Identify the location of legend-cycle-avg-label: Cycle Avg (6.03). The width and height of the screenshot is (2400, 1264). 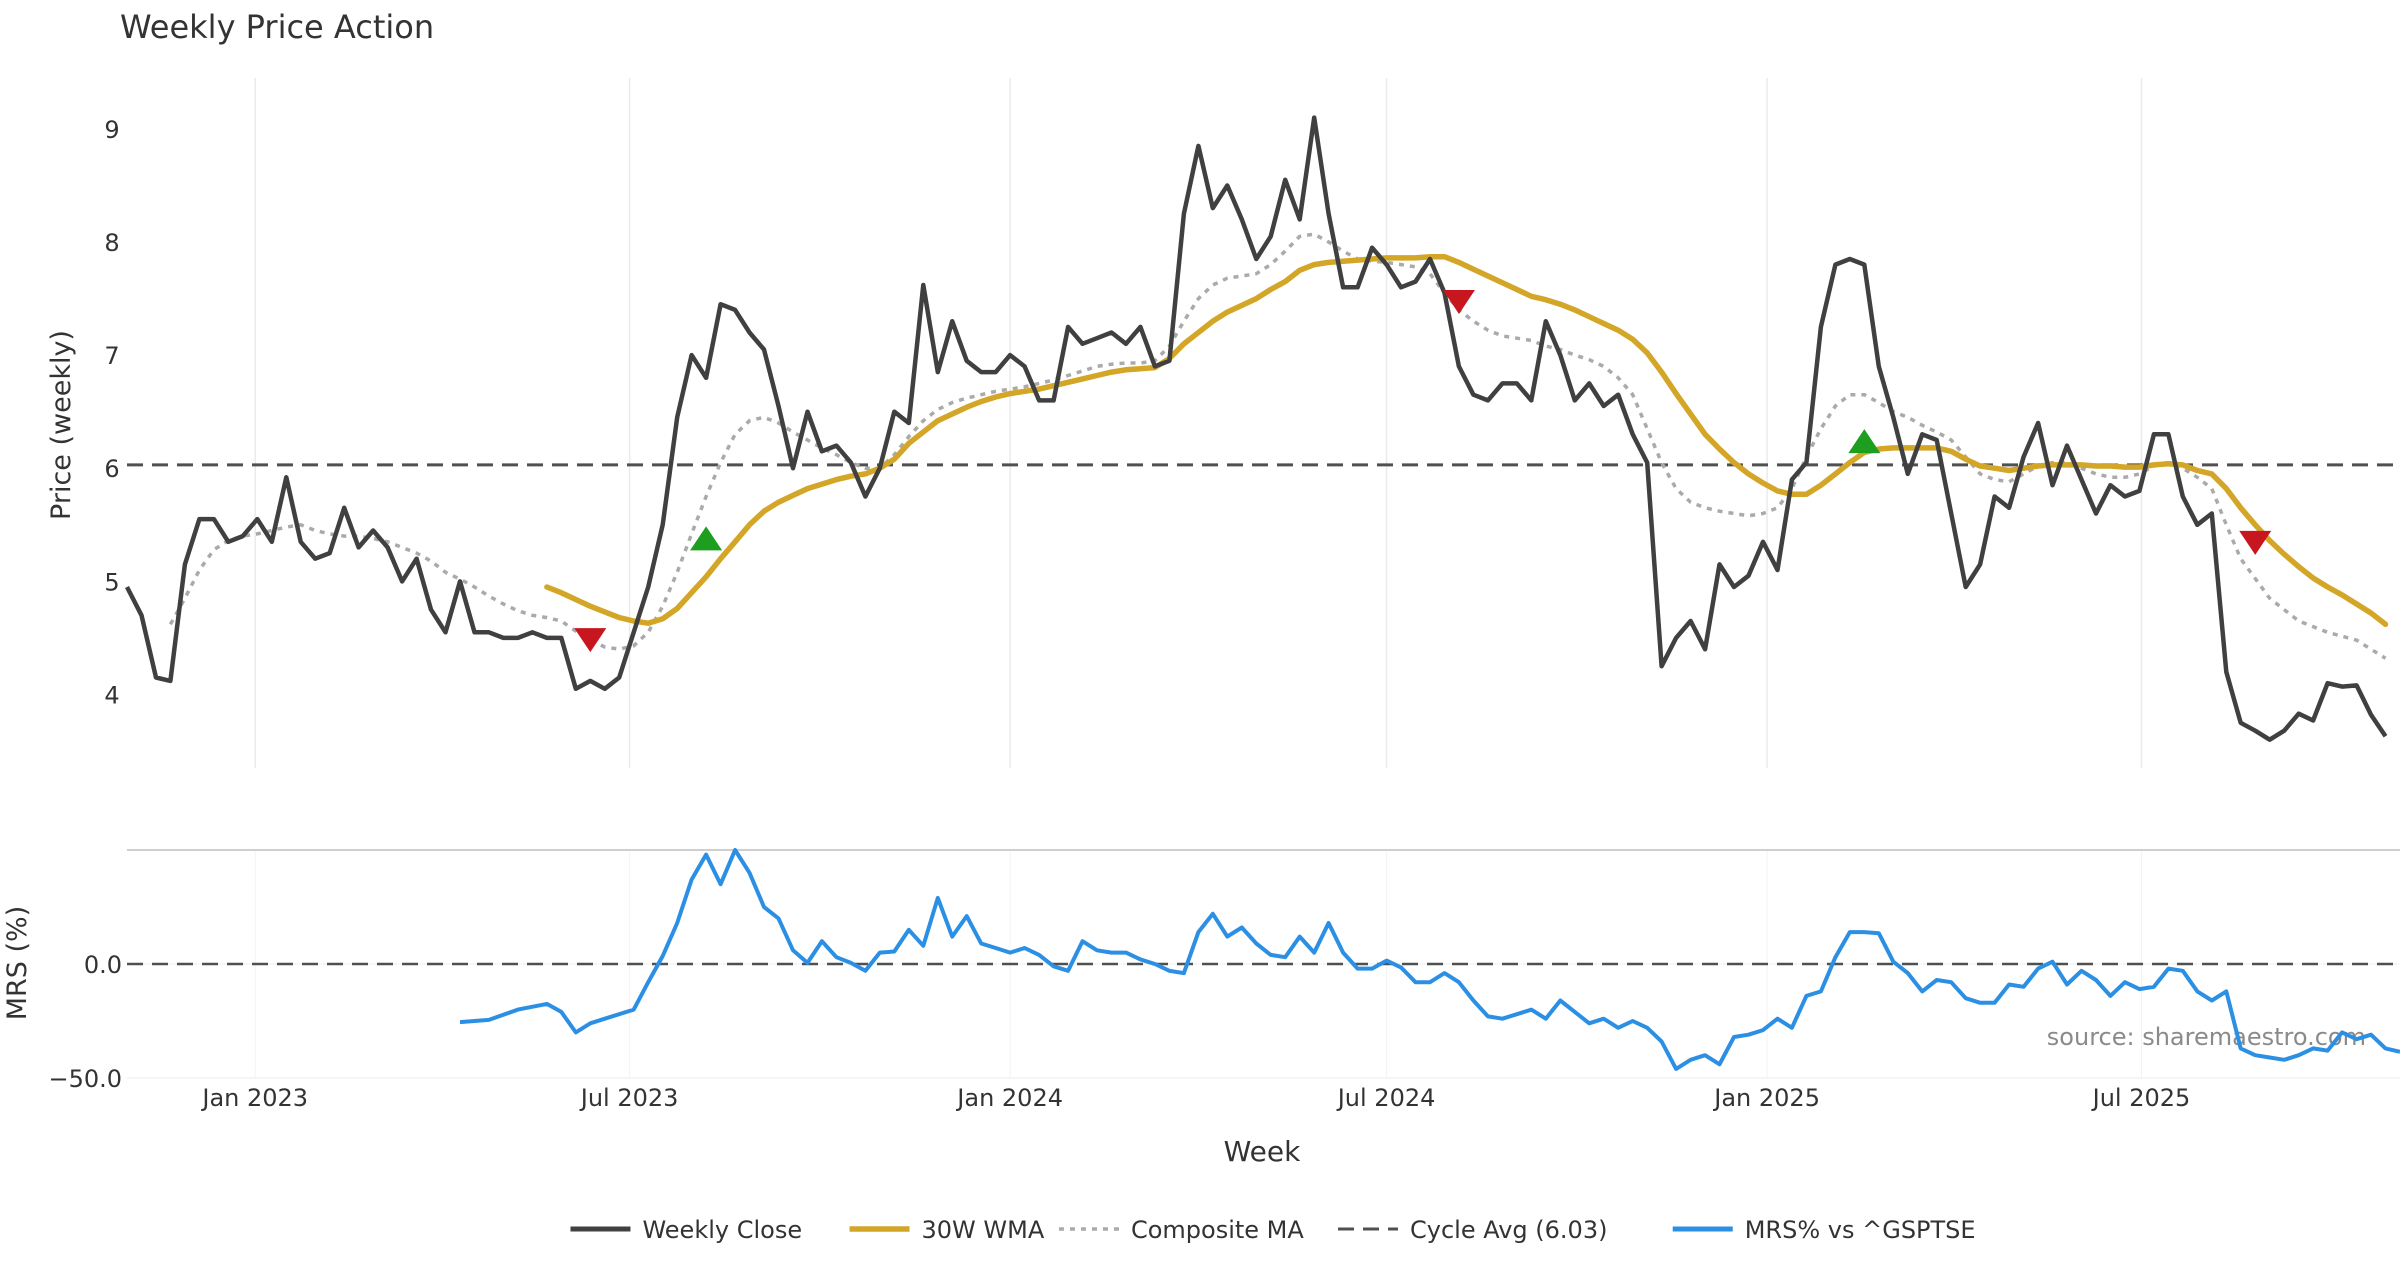
(1508, 1230).